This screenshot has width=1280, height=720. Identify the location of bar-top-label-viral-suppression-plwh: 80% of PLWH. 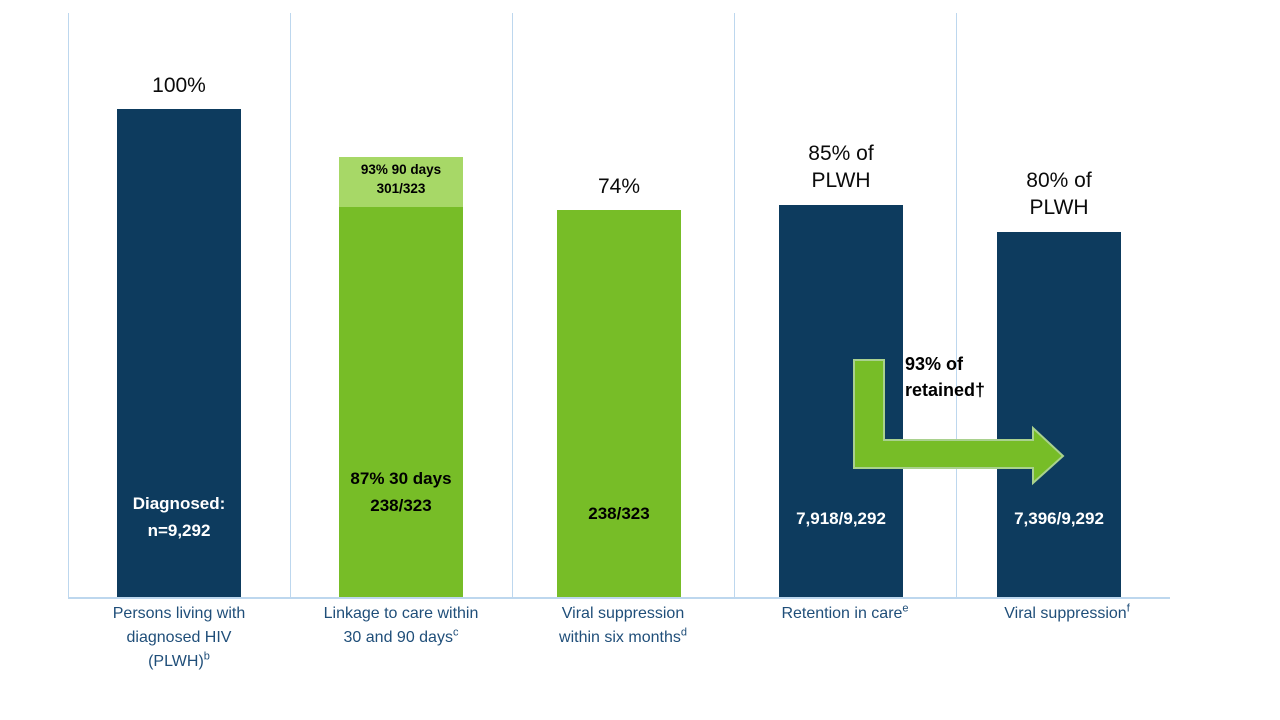
(1059, 194).